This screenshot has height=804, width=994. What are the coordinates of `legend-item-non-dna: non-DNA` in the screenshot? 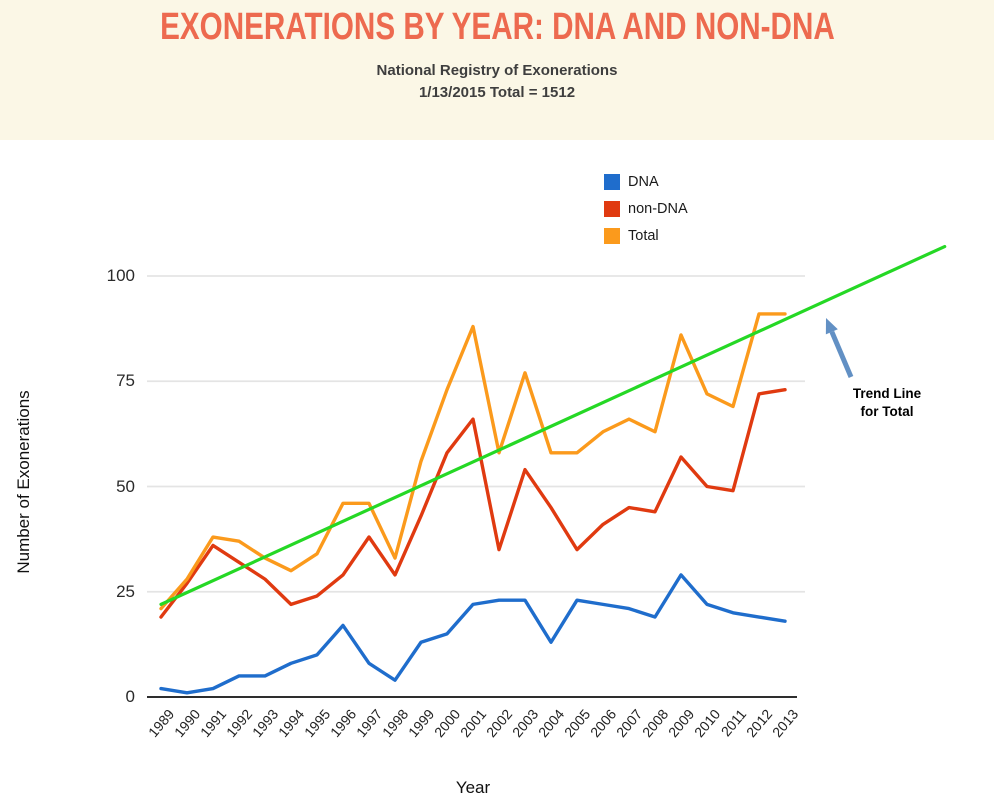 It's located at (646, 208).